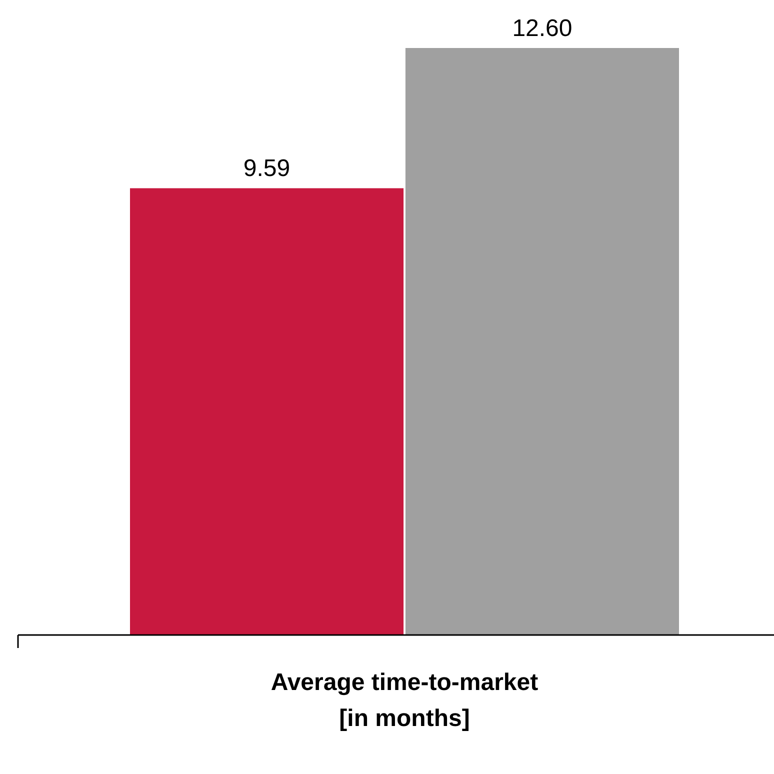  I want to click on data-label: 9.59, so click(266, 168).